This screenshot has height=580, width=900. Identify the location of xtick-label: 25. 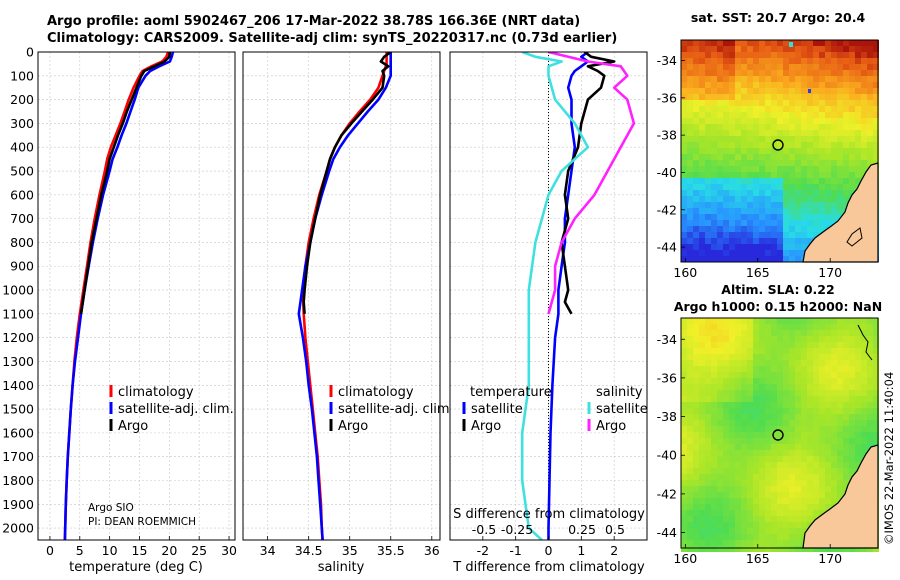
(199, 550).